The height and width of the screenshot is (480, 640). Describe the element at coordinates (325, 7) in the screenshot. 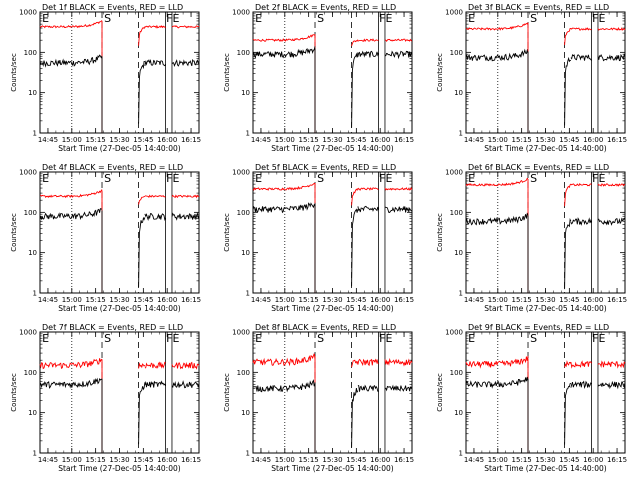

I see `chart-title: Det 2f BLACK = Events, RED = LLD` at that location.